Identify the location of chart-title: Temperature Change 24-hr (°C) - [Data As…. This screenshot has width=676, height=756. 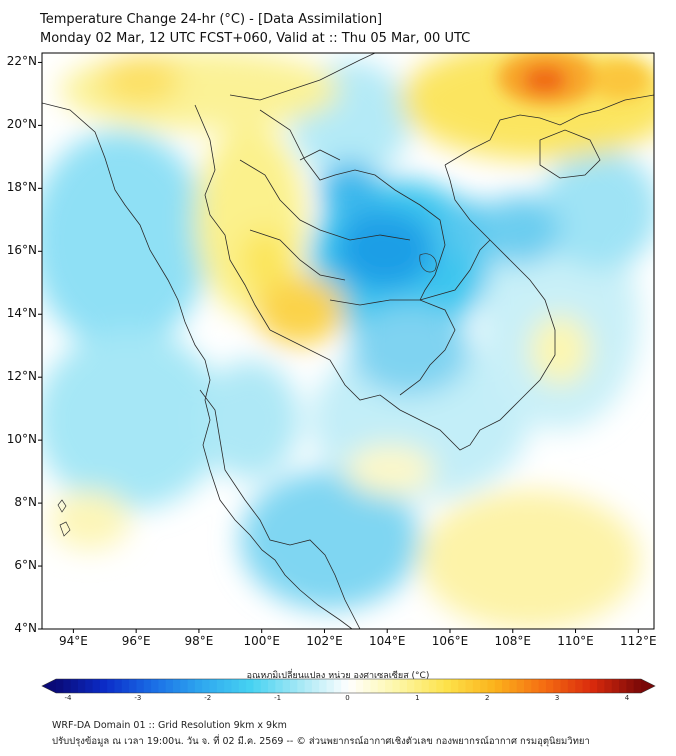
(211, 19).